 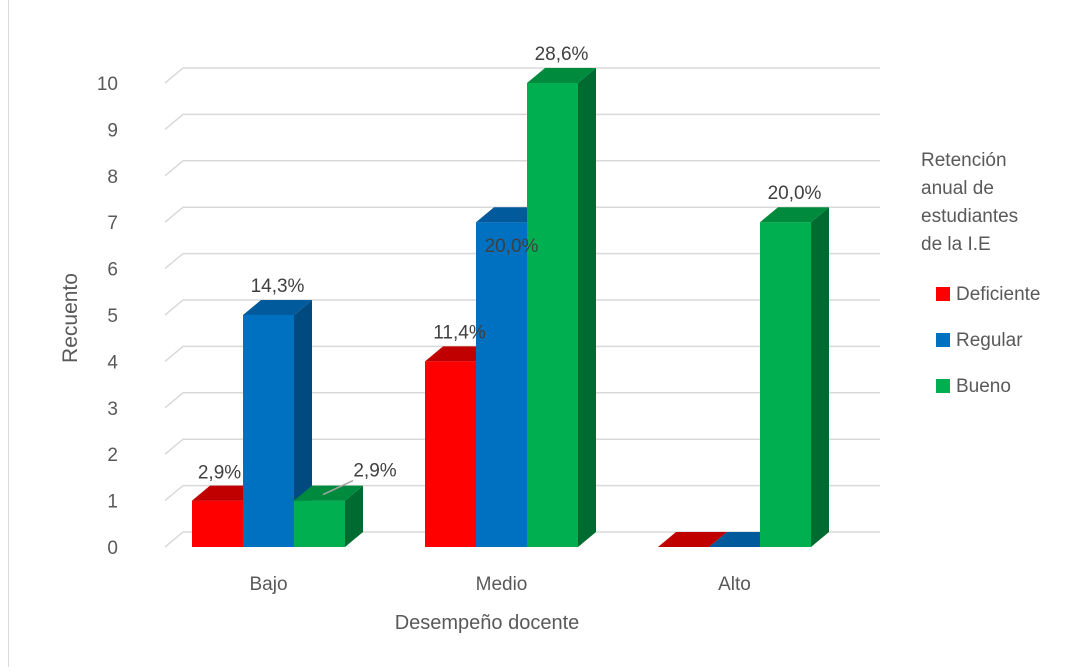 I want to click on y-tick-label: 7, so click(x=112, y=223).